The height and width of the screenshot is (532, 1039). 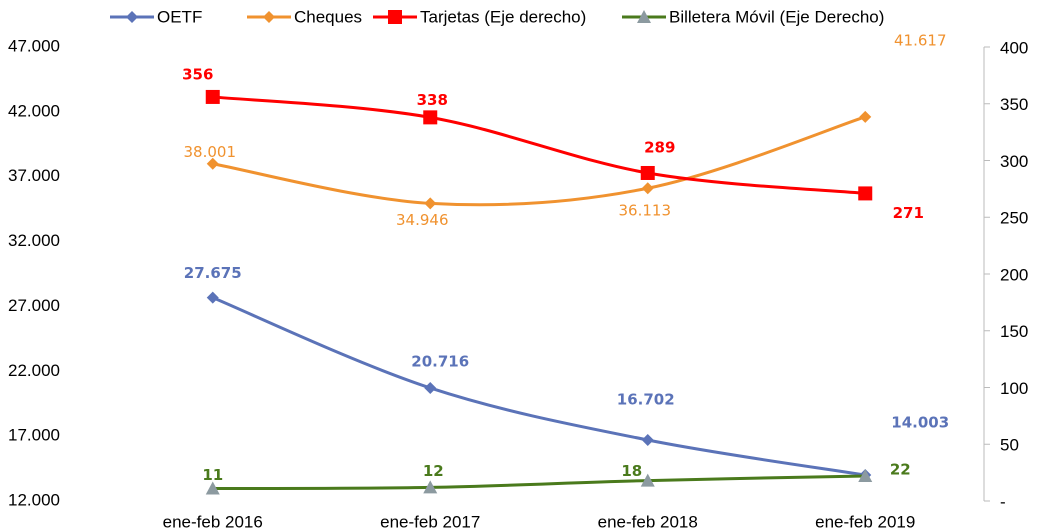 I want to click on y-tick-label: 22.000, so click(x=34, y=370).